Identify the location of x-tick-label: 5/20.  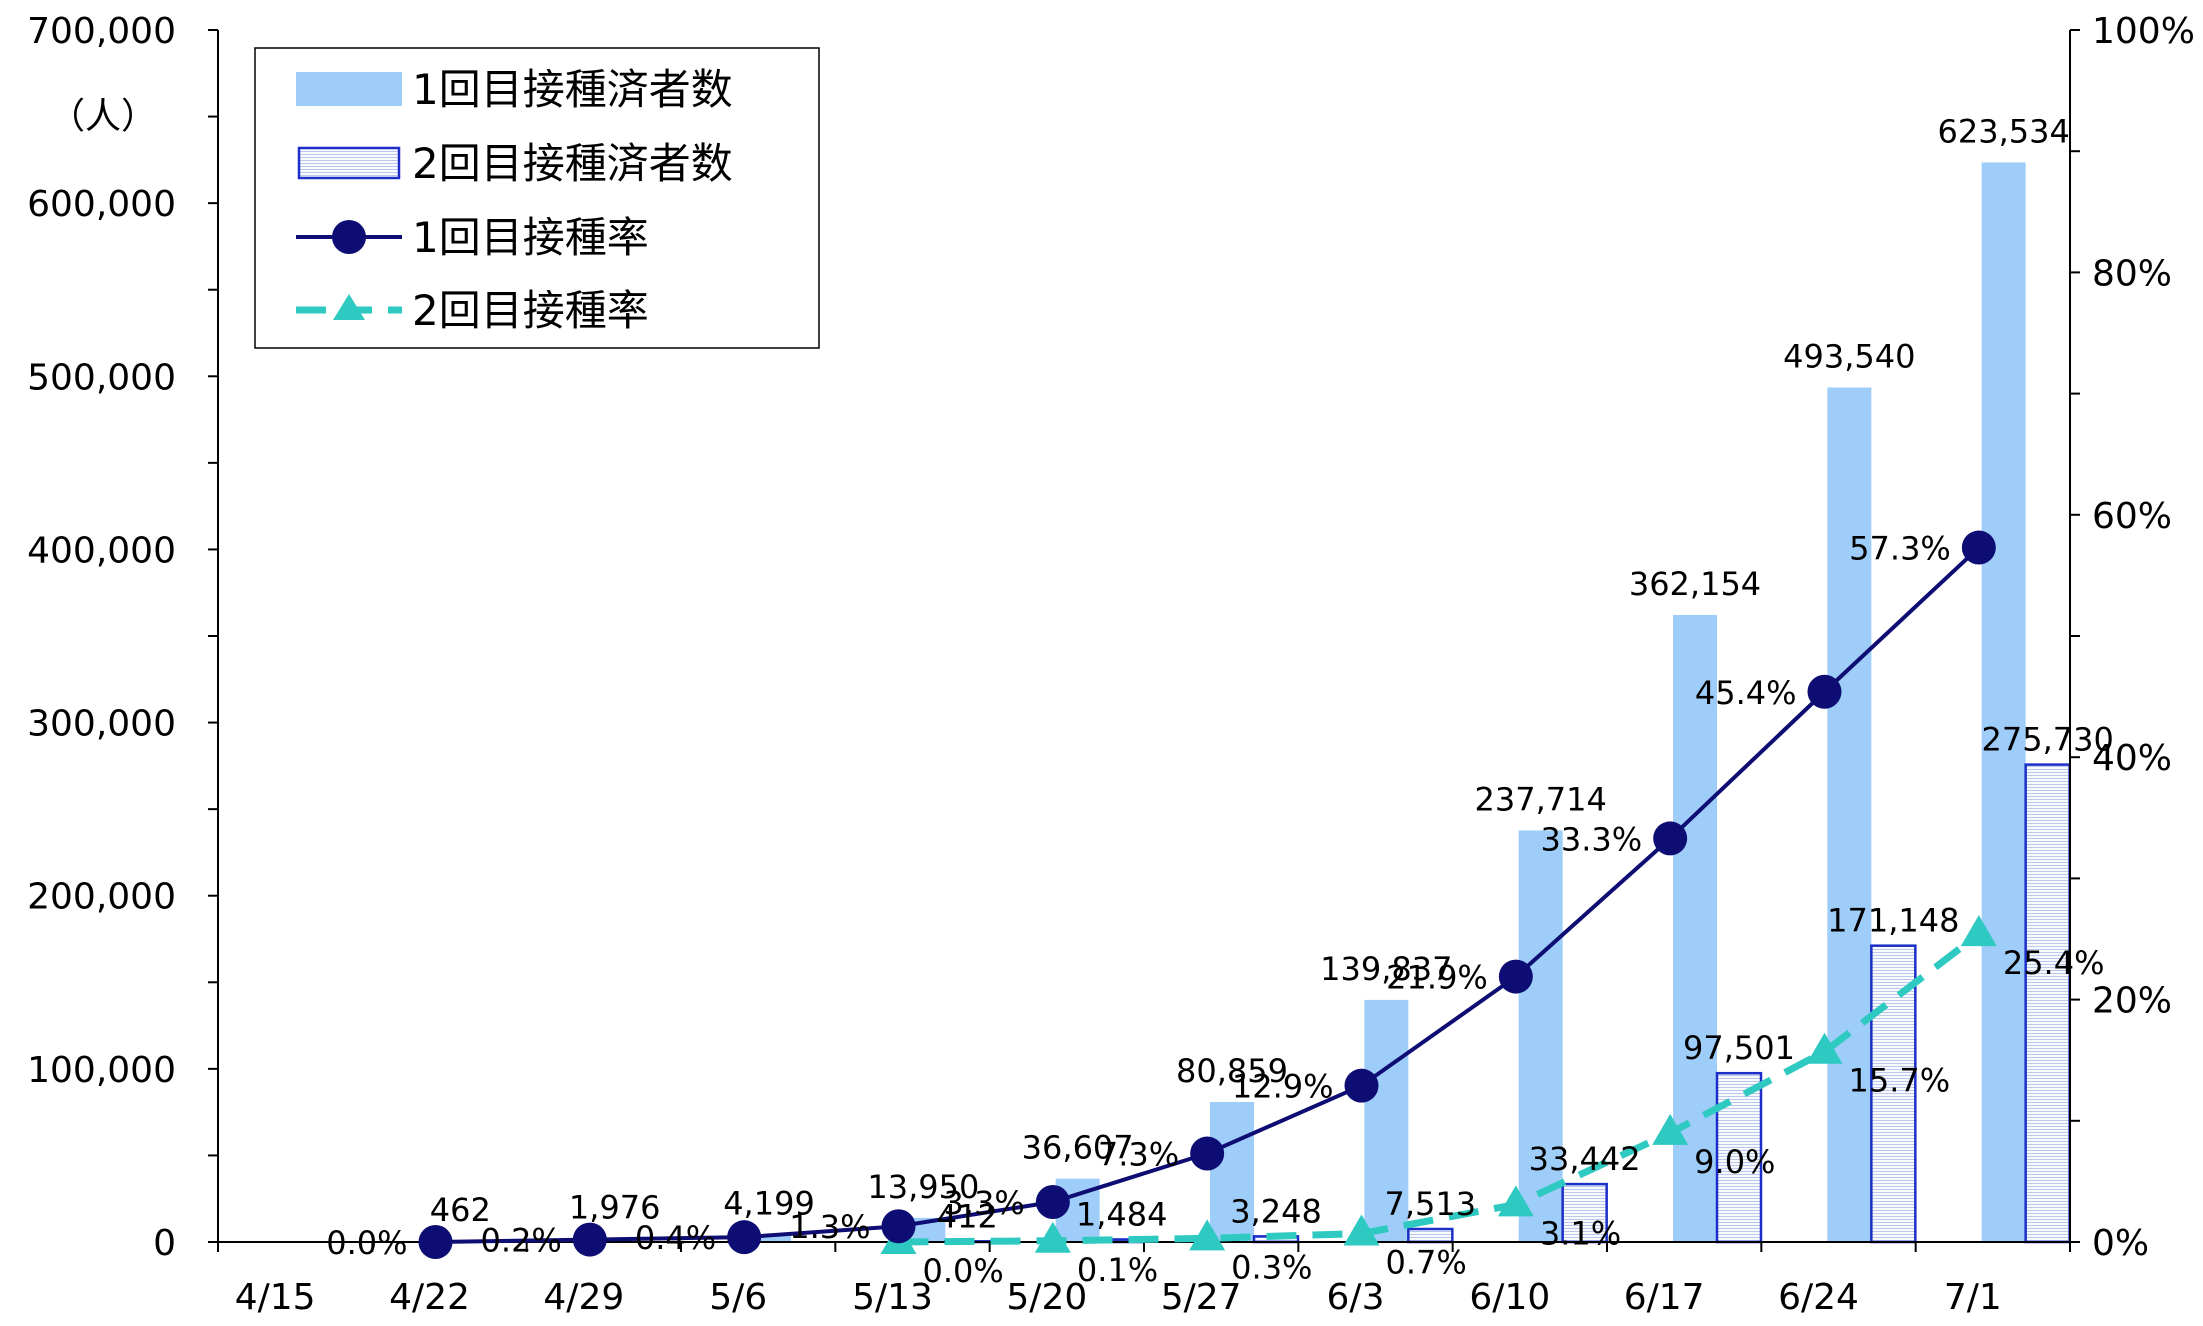
(1046, 1297).